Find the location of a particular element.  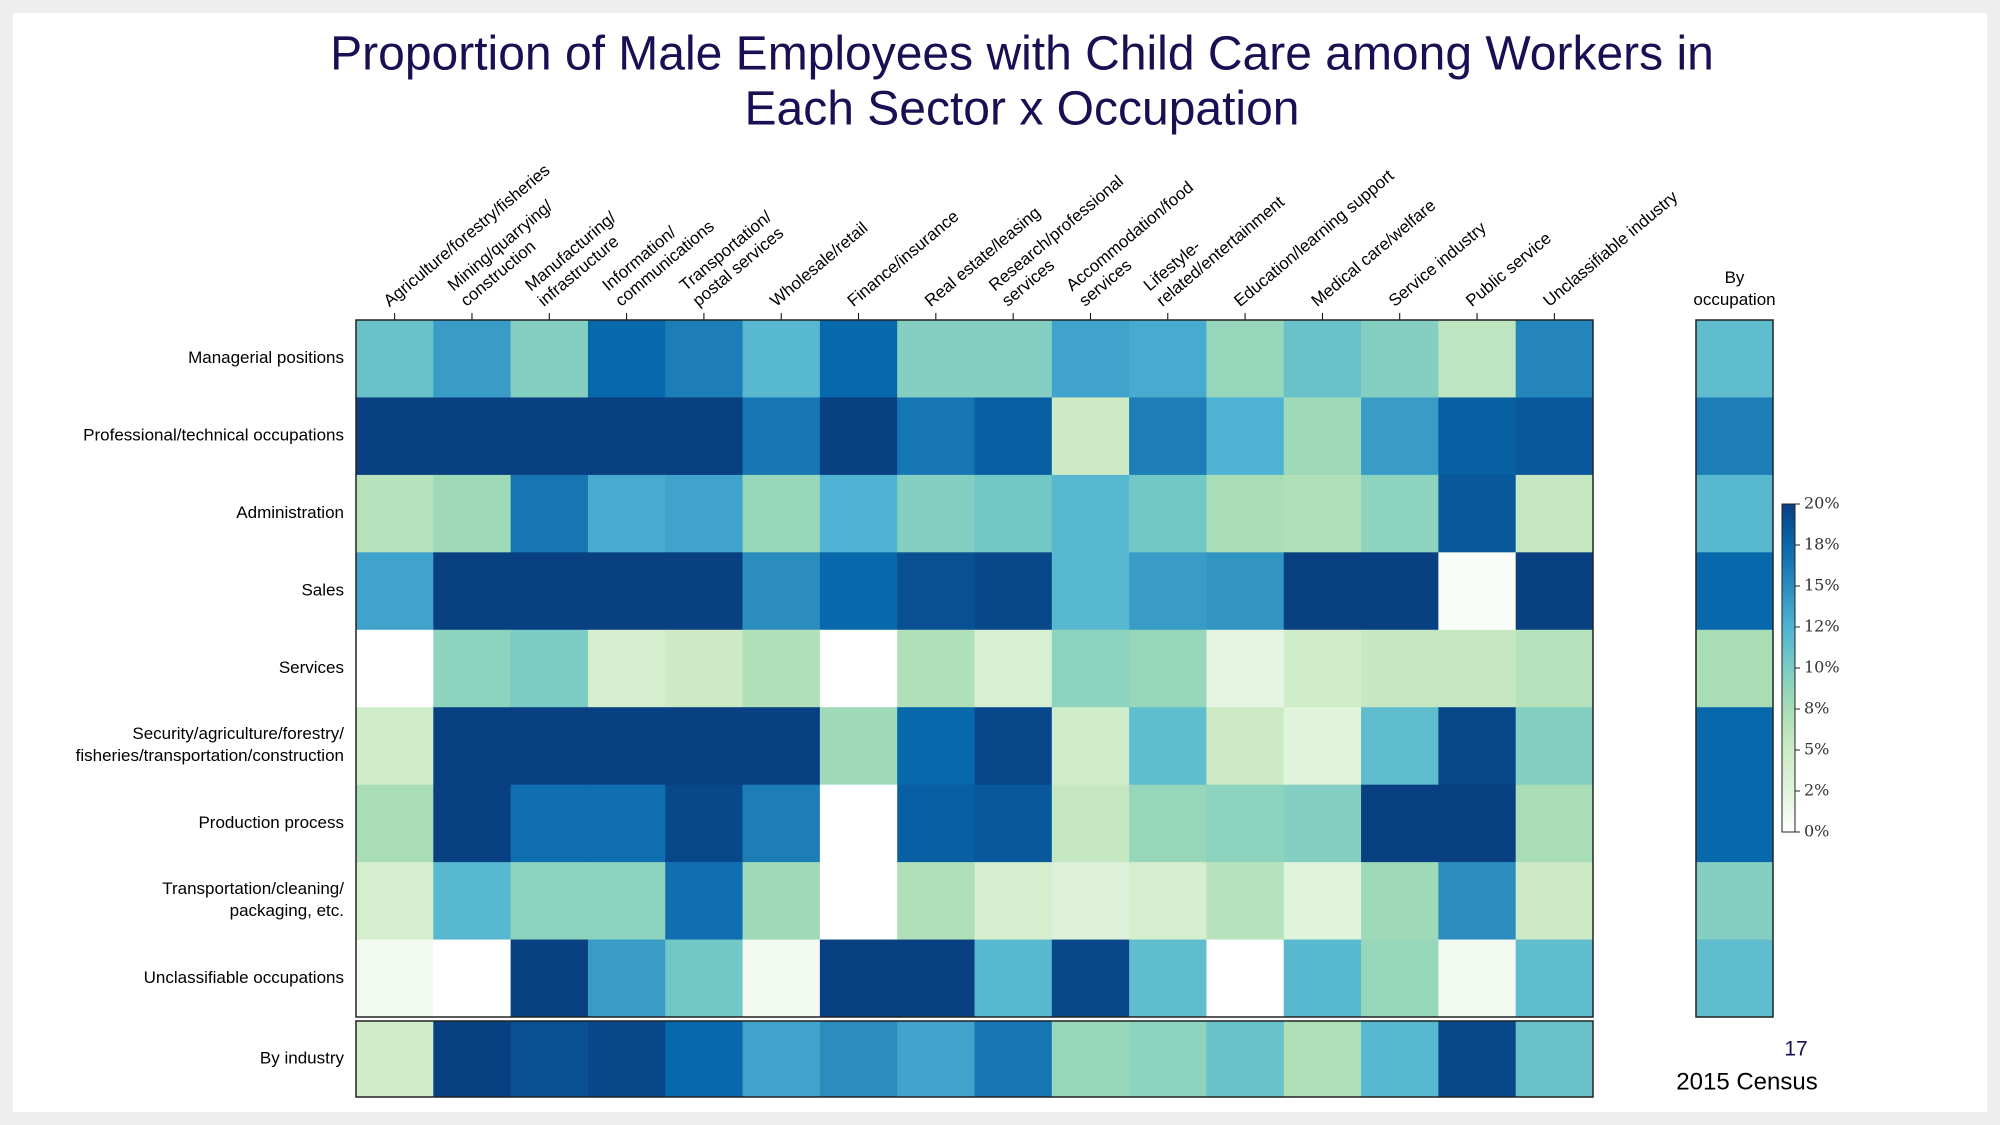

colorbar-tick-label: 2% is located at coordinates (1816, 790).